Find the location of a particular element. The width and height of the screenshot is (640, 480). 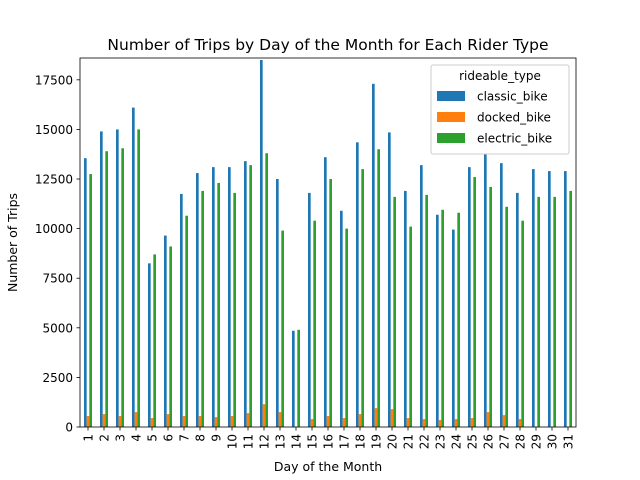

x-tick-label: 29 is located at coordinates (537, 441).